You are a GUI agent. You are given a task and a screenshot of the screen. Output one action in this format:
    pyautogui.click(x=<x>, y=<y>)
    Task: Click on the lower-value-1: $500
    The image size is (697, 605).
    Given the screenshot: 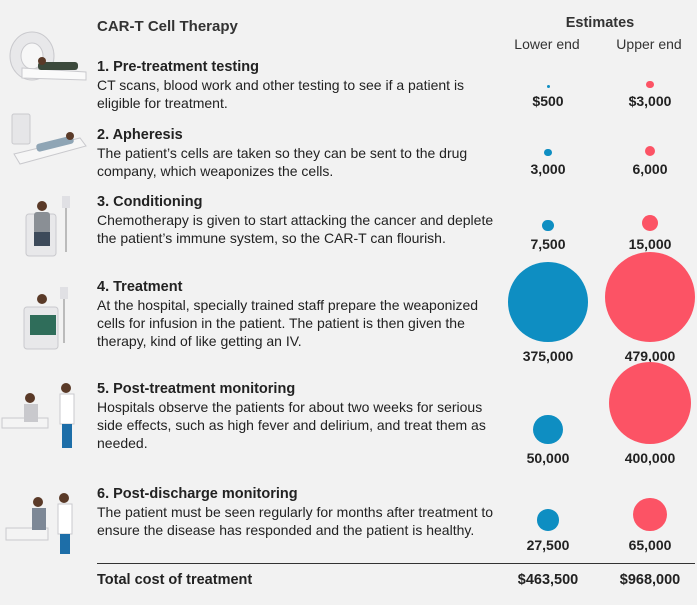 What is the action you would take?
    pyautogui.click(x=548, y=101)
    